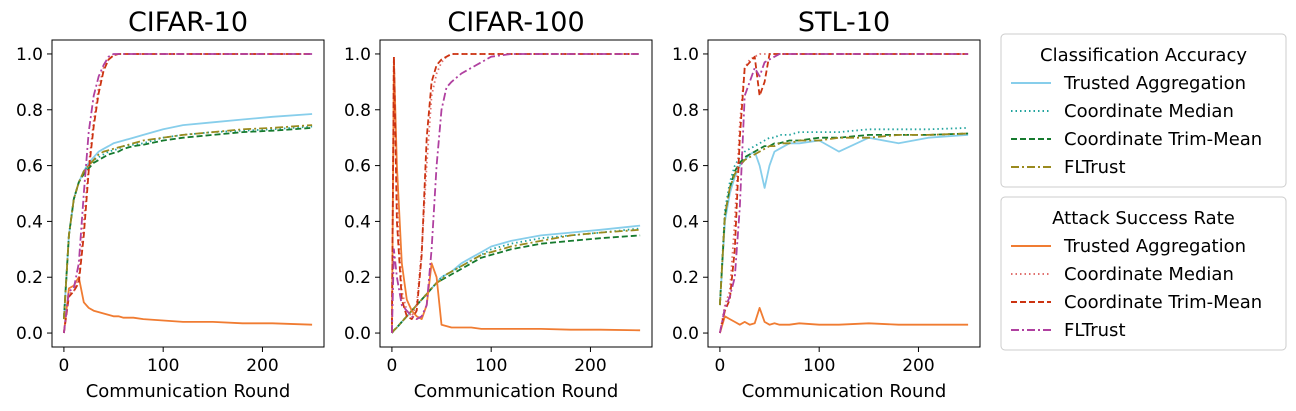  What do you see at coordinates (1143, 55) in the screenshot?
I see `legend-title: Classification Accuracy` at bounding box center [1143, 55].